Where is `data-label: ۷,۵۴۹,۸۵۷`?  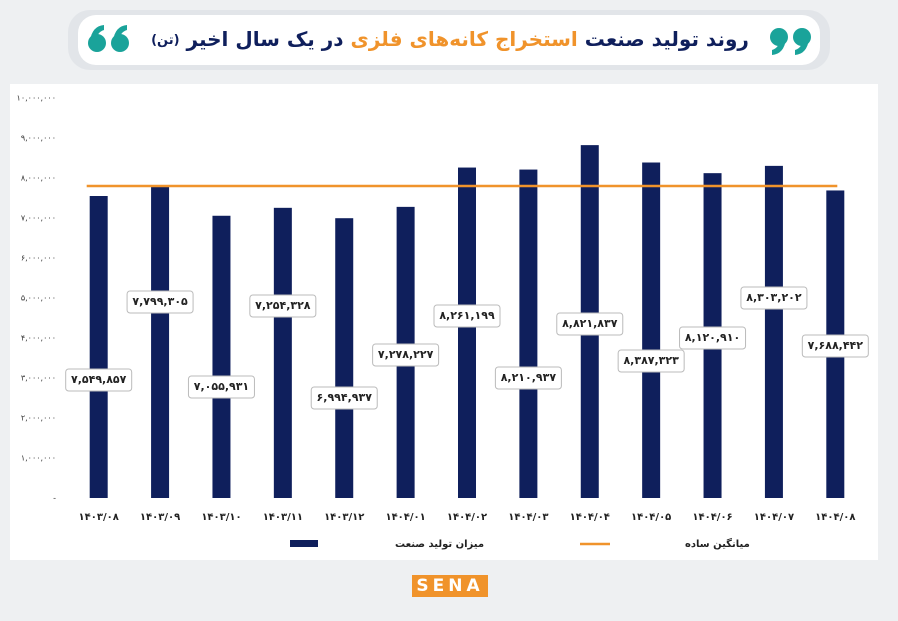 data-label: ۷,۵۴۹,۸۵۷ is located at coordinates (99, 379).